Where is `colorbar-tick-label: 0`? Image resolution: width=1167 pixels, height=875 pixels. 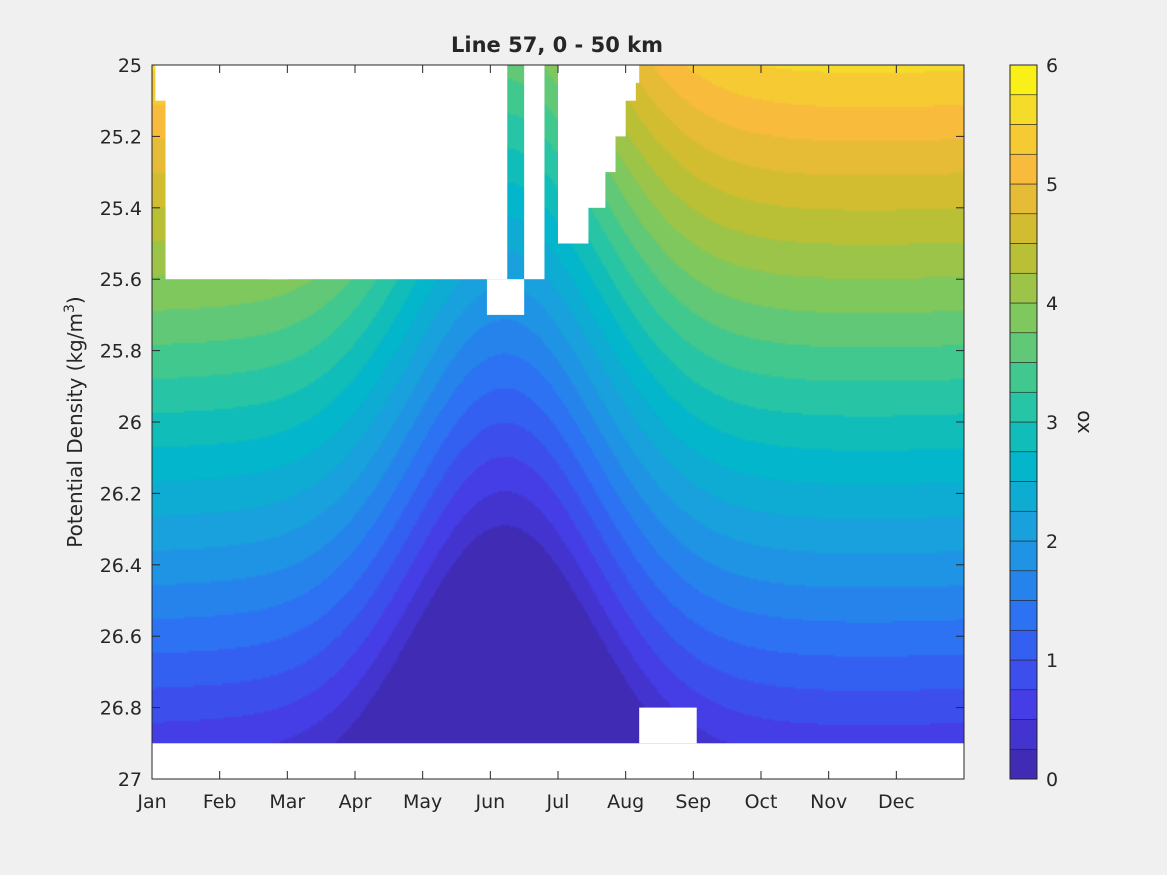 colorbar-tick-label: 0 is located at coordinates (1052, 780).